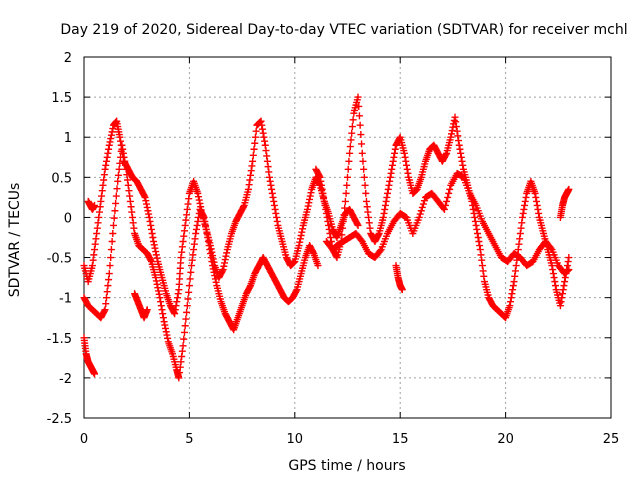 The width and height of the screenshot is (640, 480). I want to click on y-tick-labels: 2 1.5 1 0.5 0 -0.5 -1 -1.5 -2 -2.5, so click(59, 239).